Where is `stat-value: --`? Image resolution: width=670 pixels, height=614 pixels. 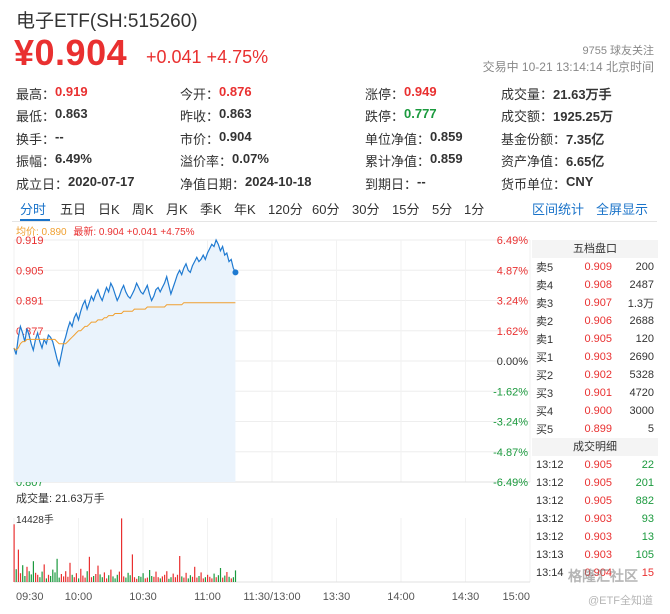 stat-value: -- is located at coordinates (421, 181).